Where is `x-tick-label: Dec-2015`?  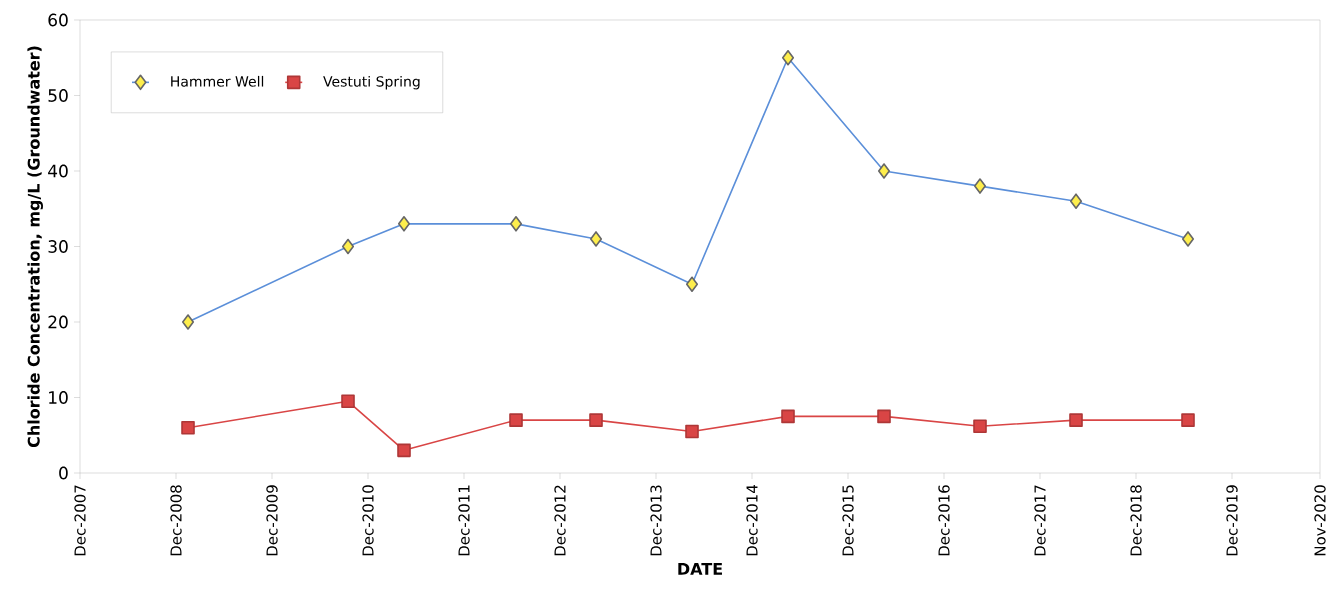 x-tick-label: Dec-2015 is located at coordinates (848, 520).